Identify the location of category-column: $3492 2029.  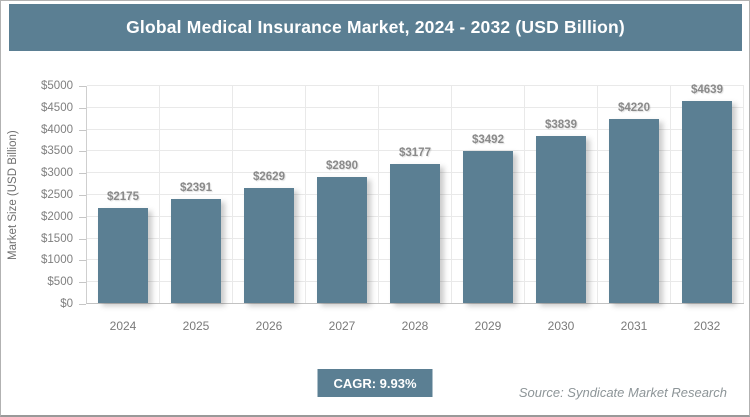
(488, 209).